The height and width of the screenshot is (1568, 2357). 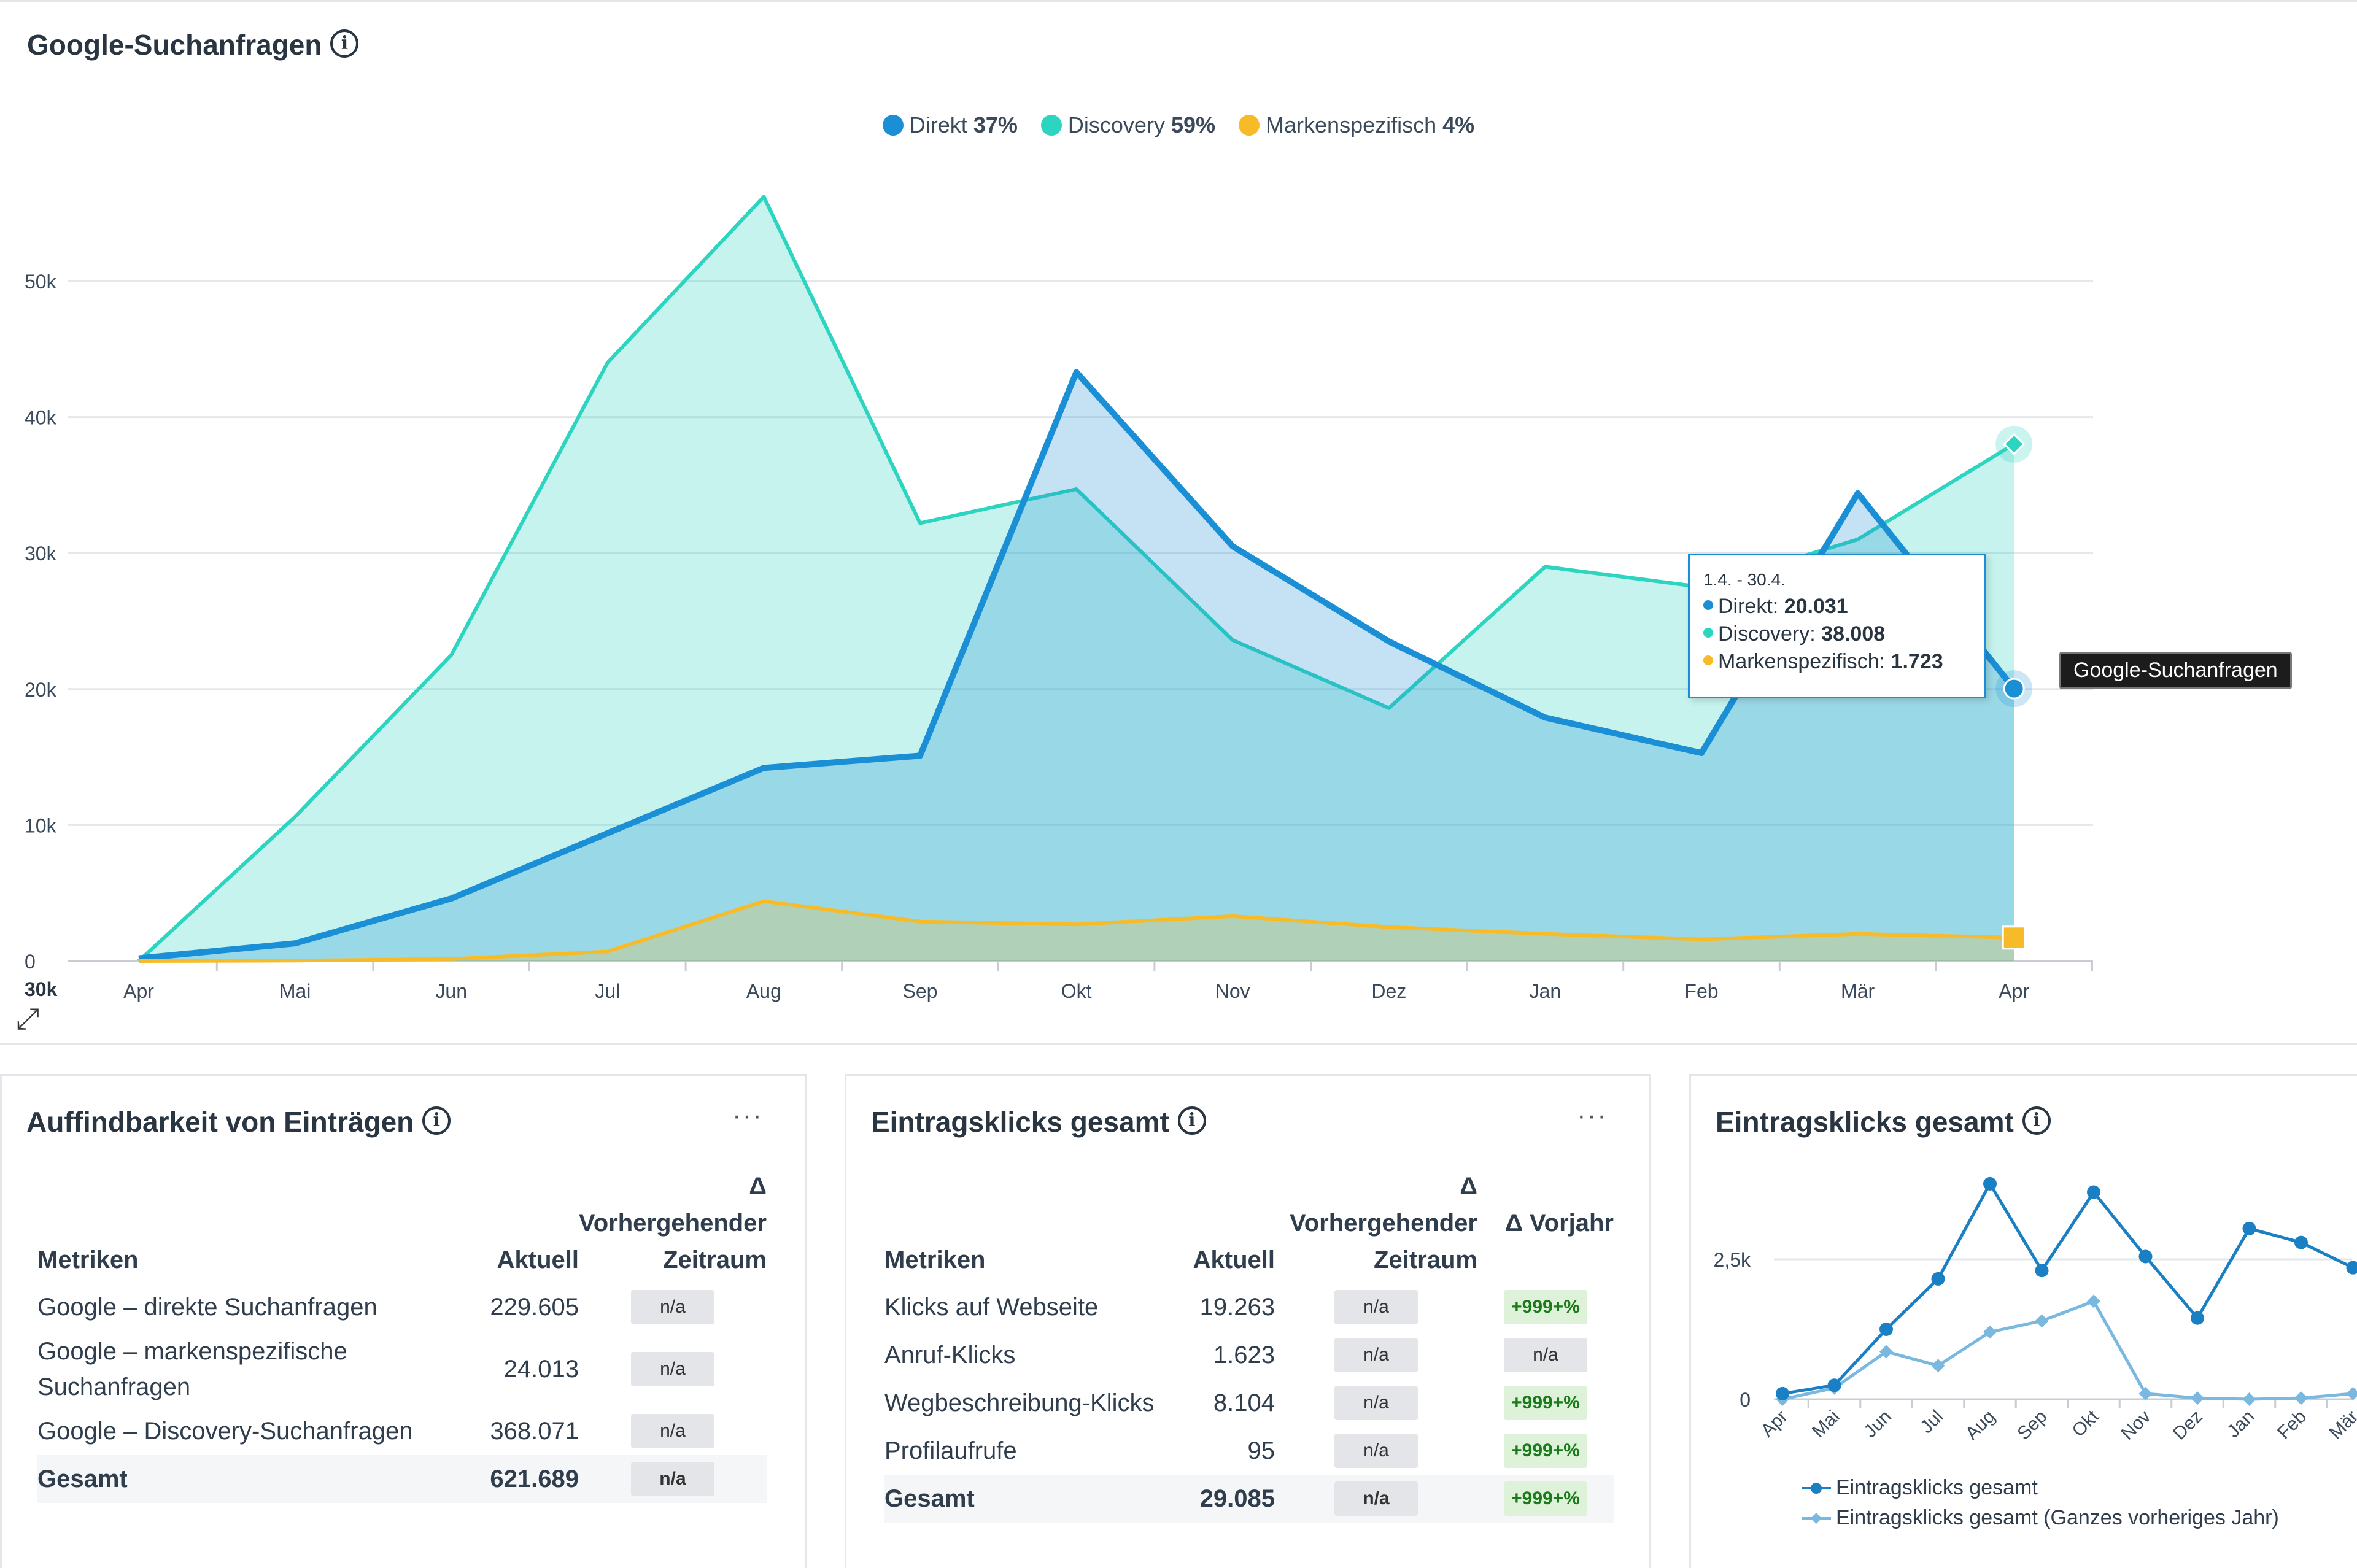 I want to click on metric-current: 229.605, so click(x=510, y=1307).